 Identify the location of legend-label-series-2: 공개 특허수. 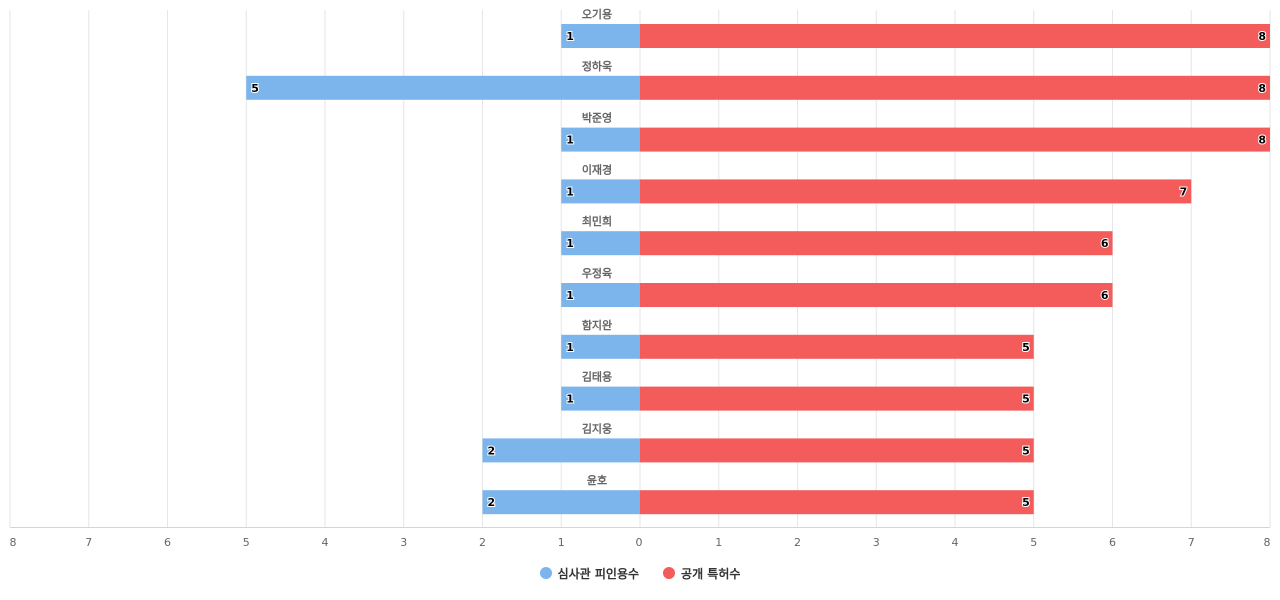
(711, 573).